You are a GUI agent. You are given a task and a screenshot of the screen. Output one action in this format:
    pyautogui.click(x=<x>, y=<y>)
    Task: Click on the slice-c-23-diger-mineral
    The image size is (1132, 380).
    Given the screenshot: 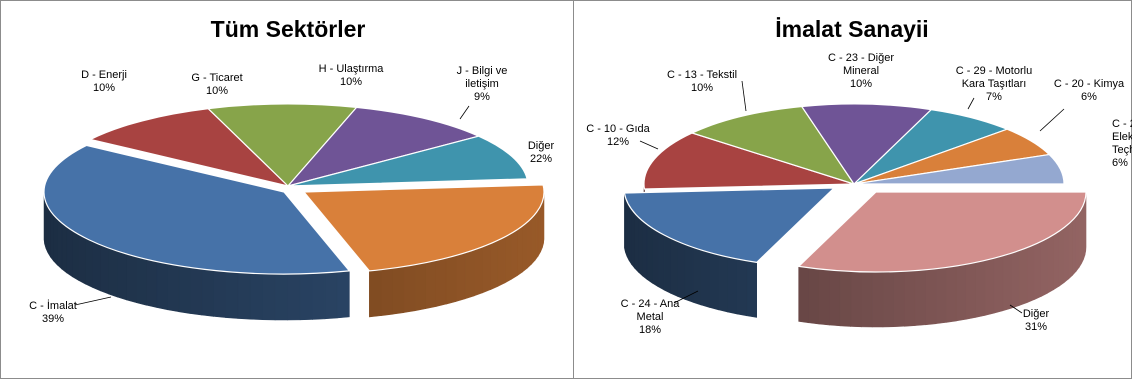 What is the action you would take?
    pyautogui.click(x=866, y=144)
    